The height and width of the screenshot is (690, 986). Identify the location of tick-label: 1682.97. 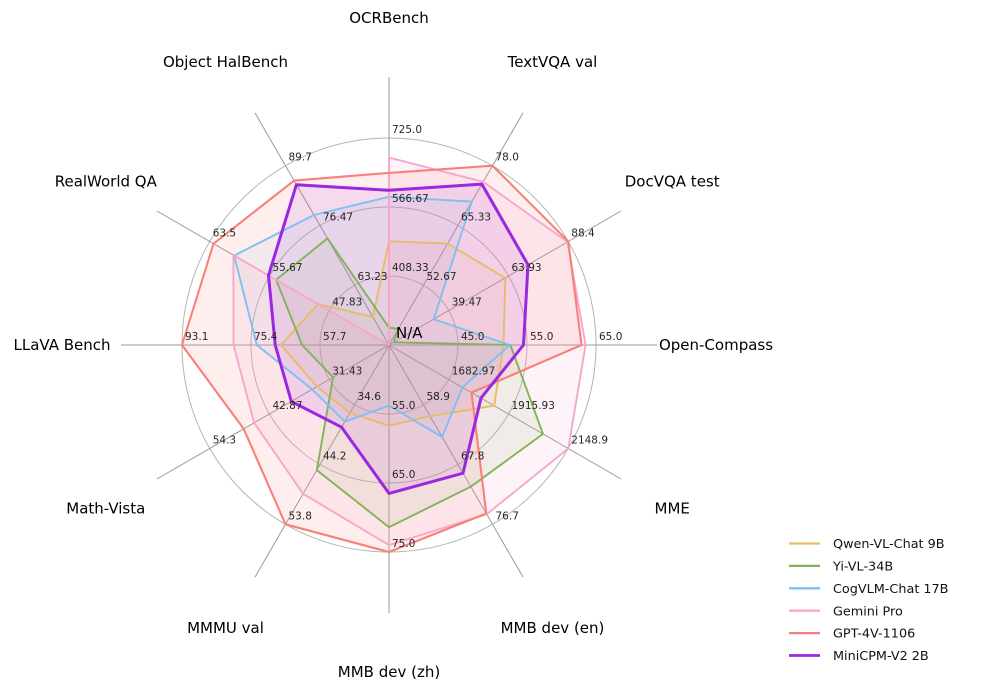
(473, 372).